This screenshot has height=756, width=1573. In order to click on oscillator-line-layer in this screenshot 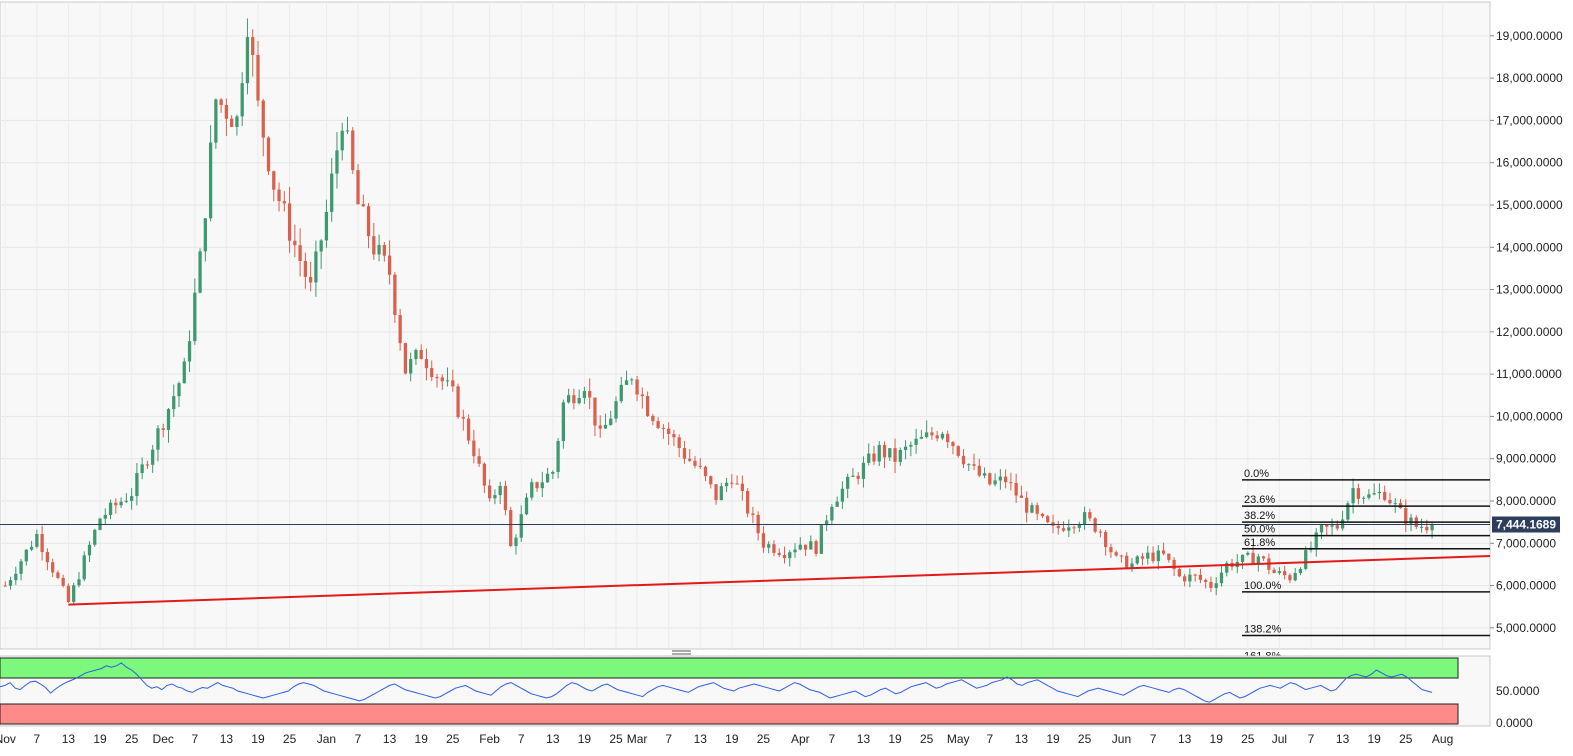, I will do `click(716, 682)`.